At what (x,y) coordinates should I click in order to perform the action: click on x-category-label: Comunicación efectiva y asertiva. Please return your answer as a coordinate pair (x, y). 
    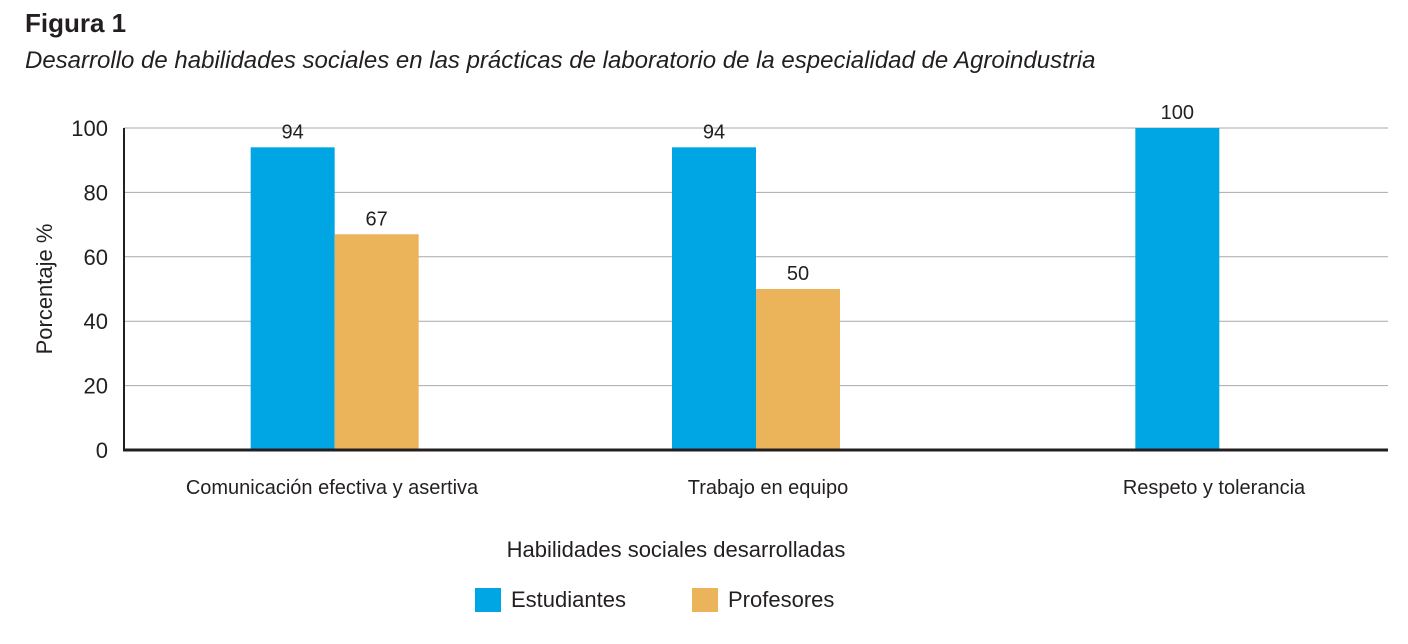
    Looking at the image, I should click on (332, 488).